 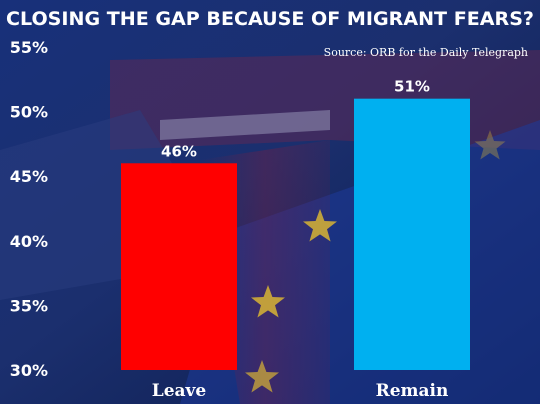 I want to click on source-note: Source: ORB for the Daily Telegraph, so click(x=426, y=52).